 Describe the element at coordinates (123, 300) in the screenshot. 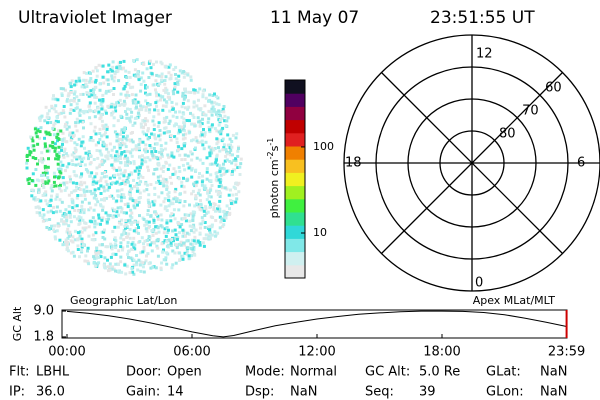

I see `plot-title: Geographic Lat/Lon` at that location.